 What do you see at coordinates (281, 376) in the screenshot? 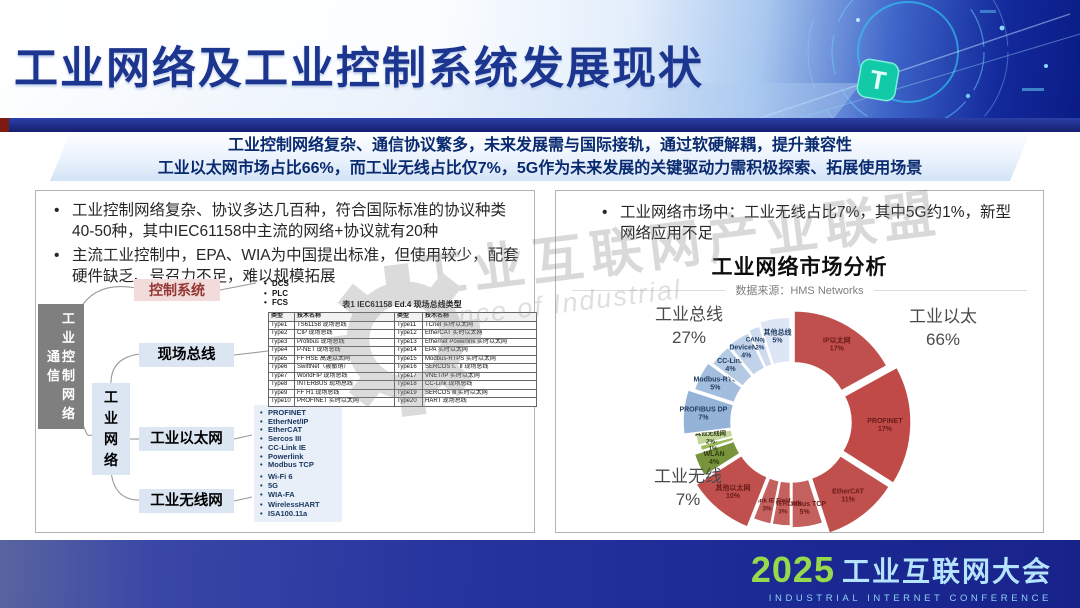
I see `table-cell: Type7` at bounding box center [281, 376].